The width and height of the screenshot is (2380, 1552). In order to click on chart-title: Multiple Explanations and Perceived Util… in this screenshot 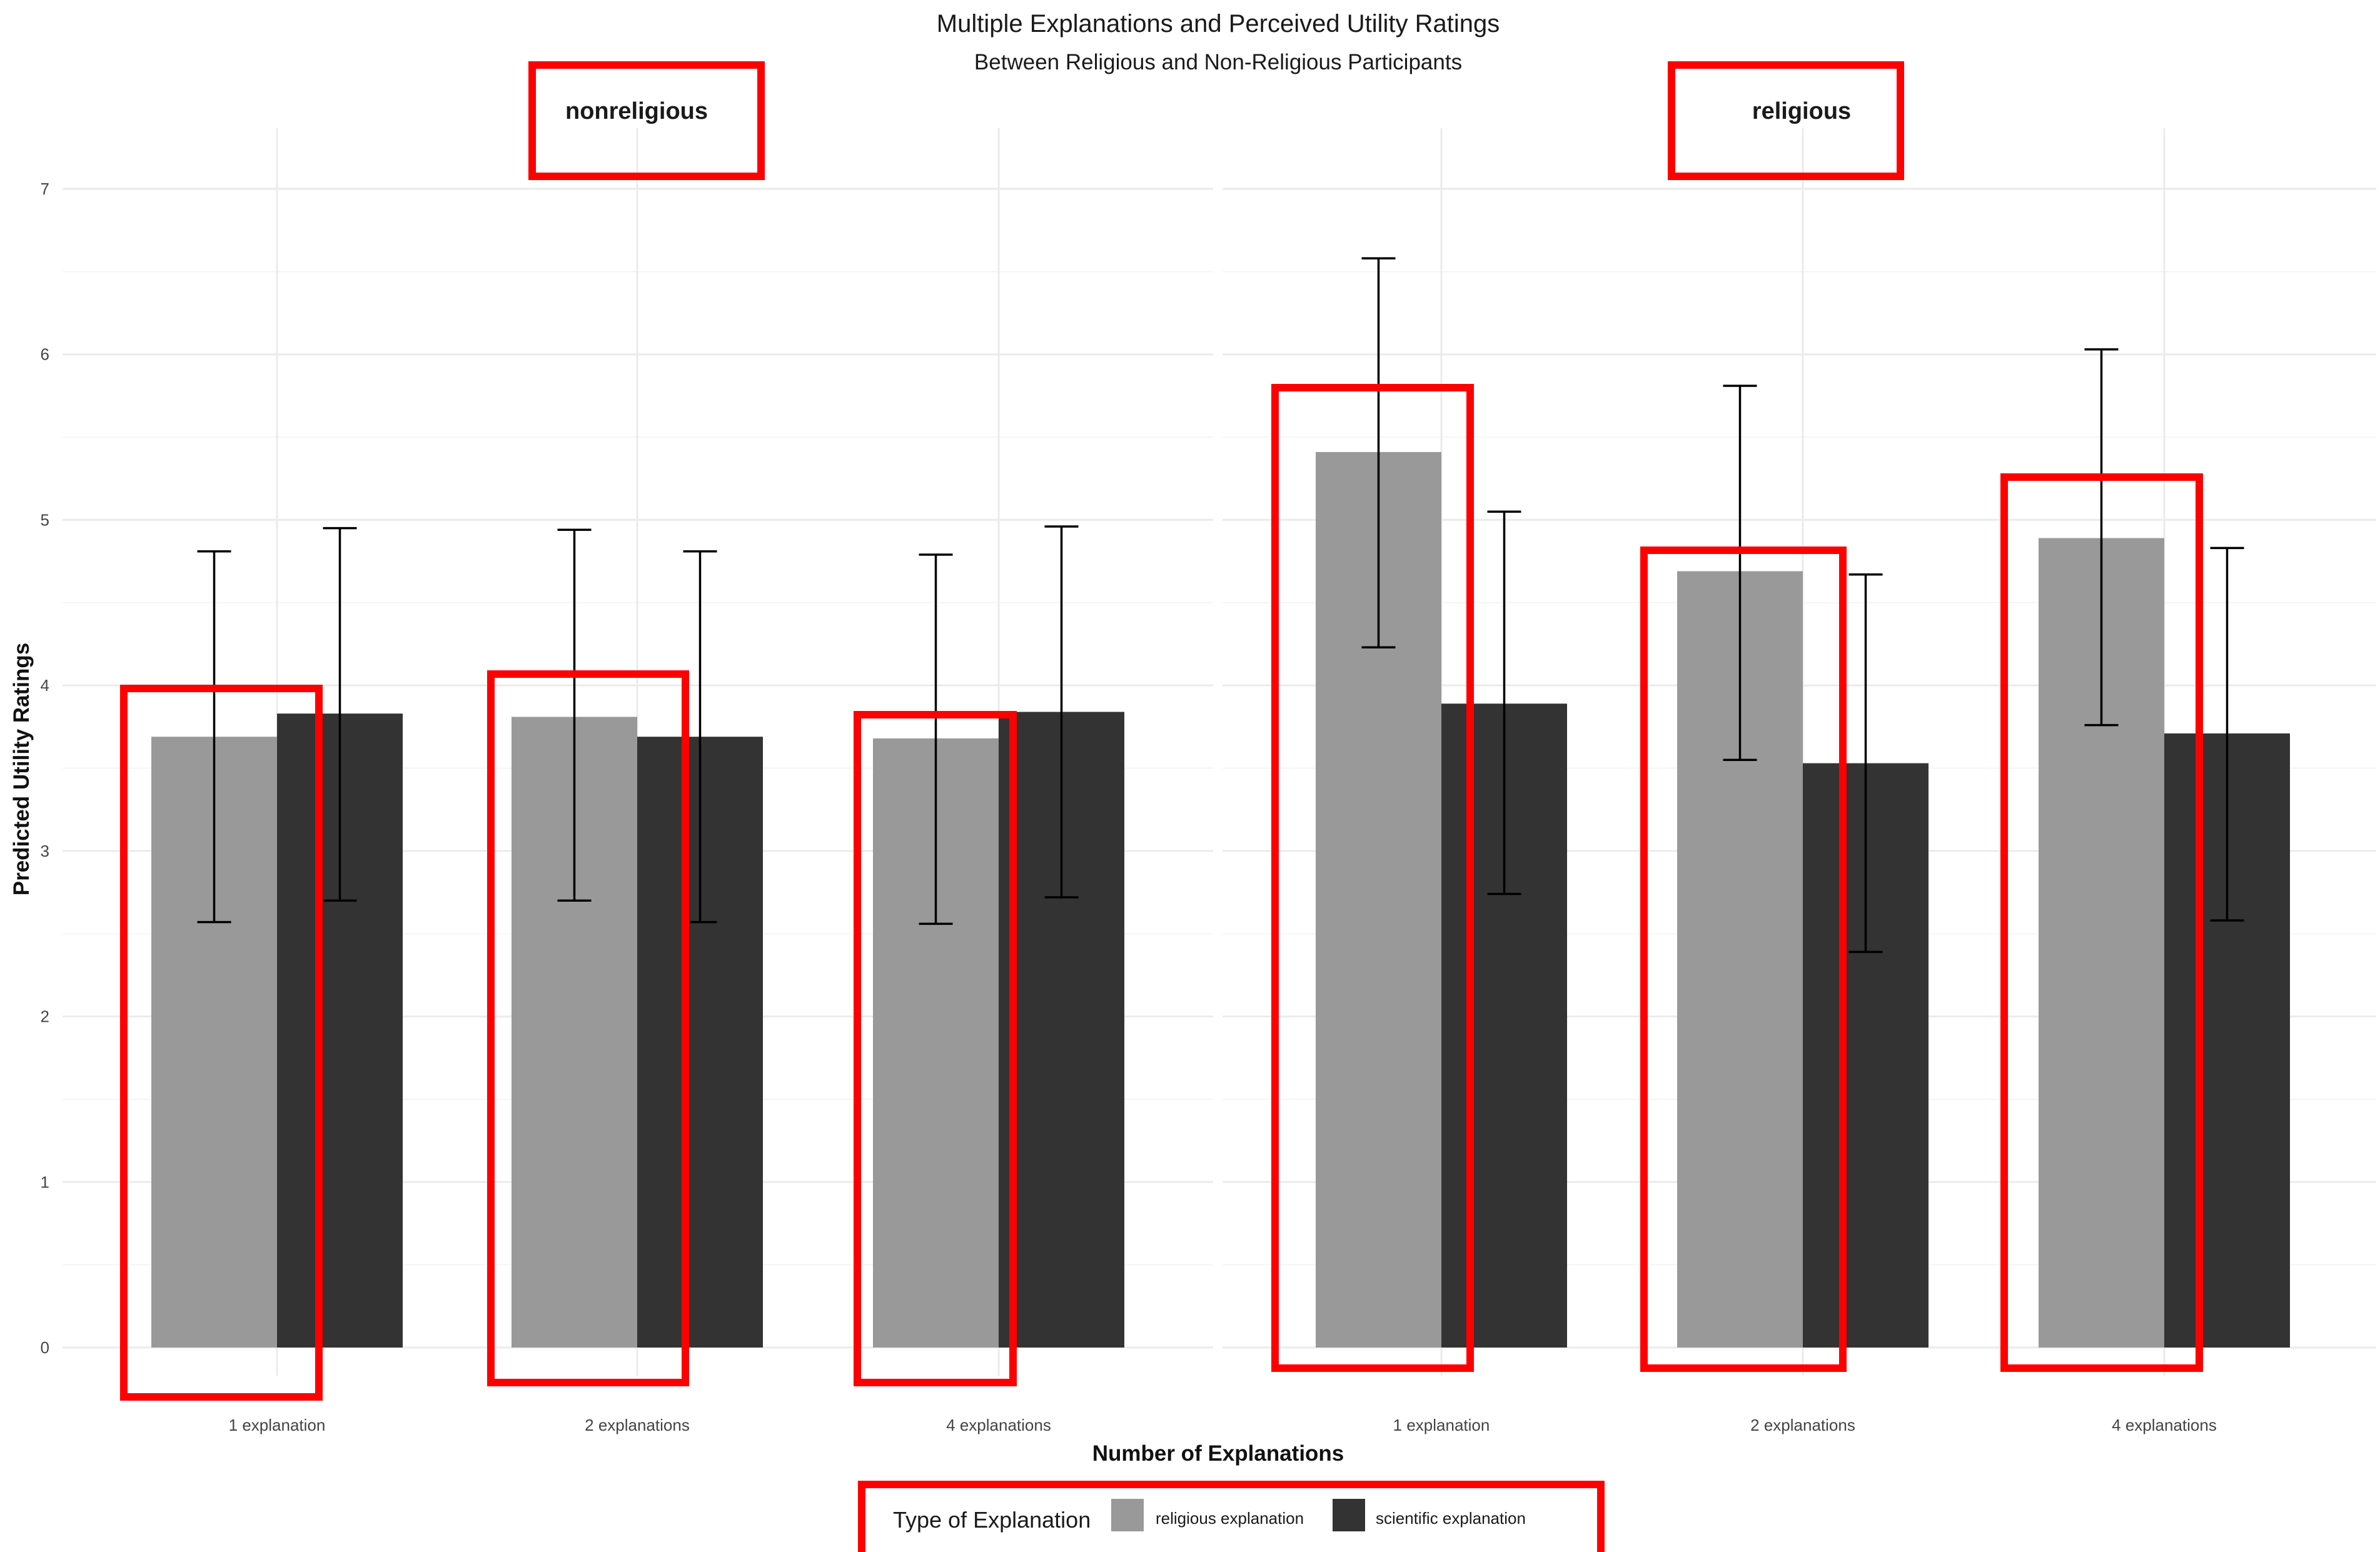, I will do `click(1218, 24)`.